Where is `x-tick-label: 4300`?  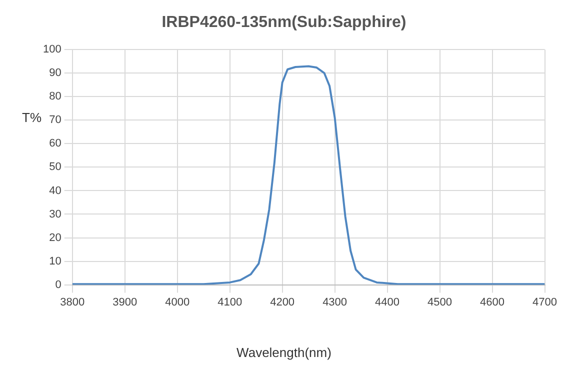 x-tick-label: 4300 is located at coordinates (335, 302).